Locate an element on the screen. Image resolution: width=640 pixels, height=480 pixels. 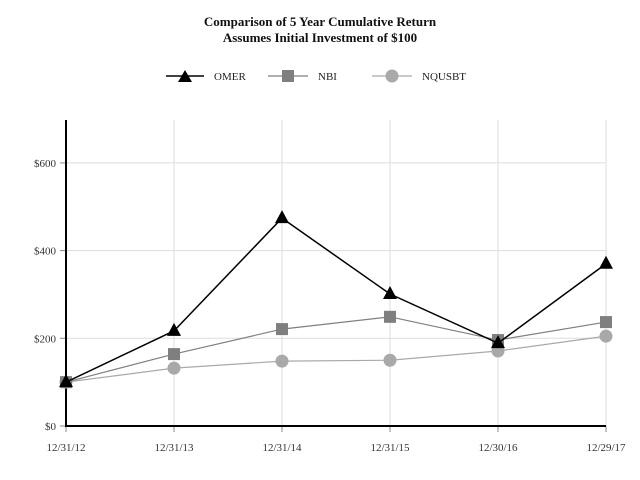
y-tick-label: $400 is located at coordinates (45, 252).